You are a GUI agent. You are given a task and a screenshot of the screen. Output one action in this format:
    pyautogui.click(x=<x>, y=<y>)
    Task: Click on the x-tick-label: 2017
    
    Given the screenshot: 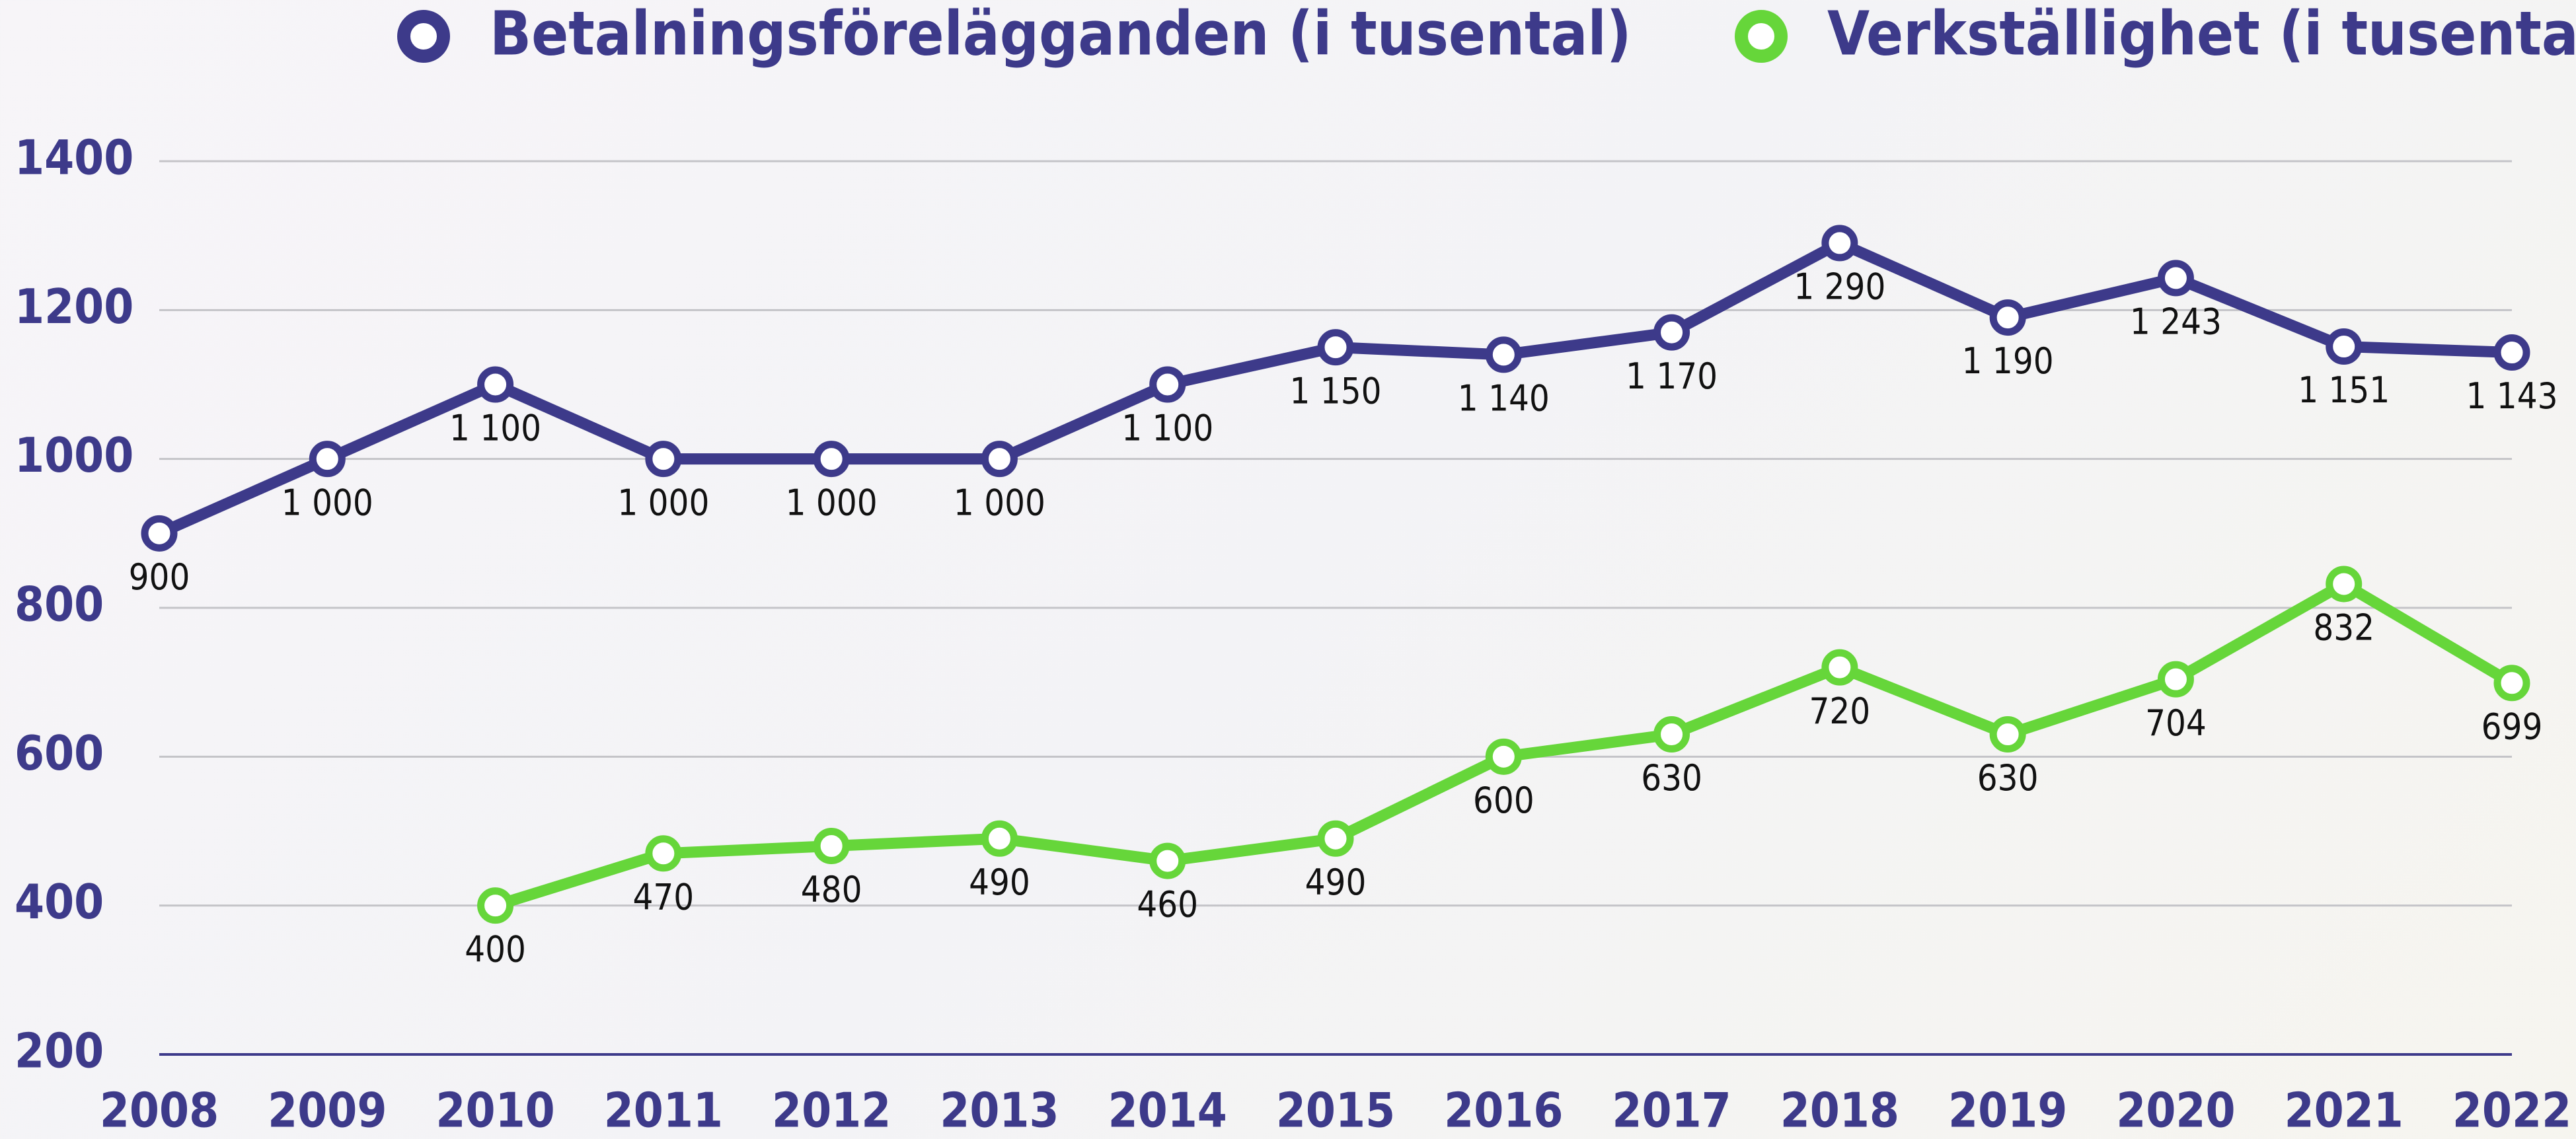 What is the action you would take?
    pyautogui.click(x=1672, y=1110)
    